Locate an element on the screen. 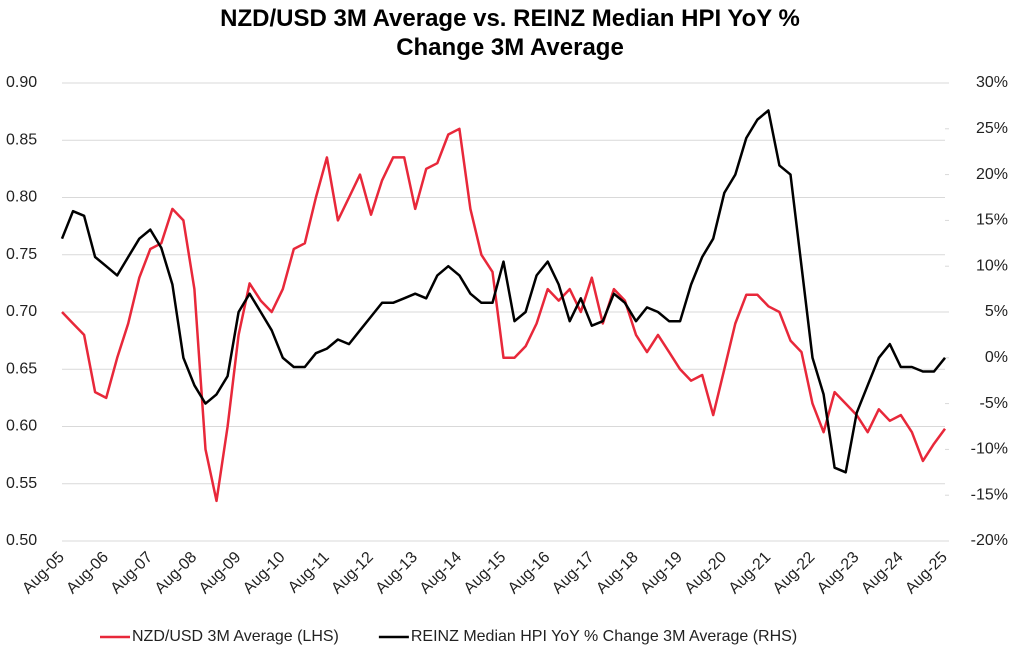 Image resolution: width=1020 pixels, height=661 pixels. y2-tick-label: -15% is located at coordinates (989, 494).